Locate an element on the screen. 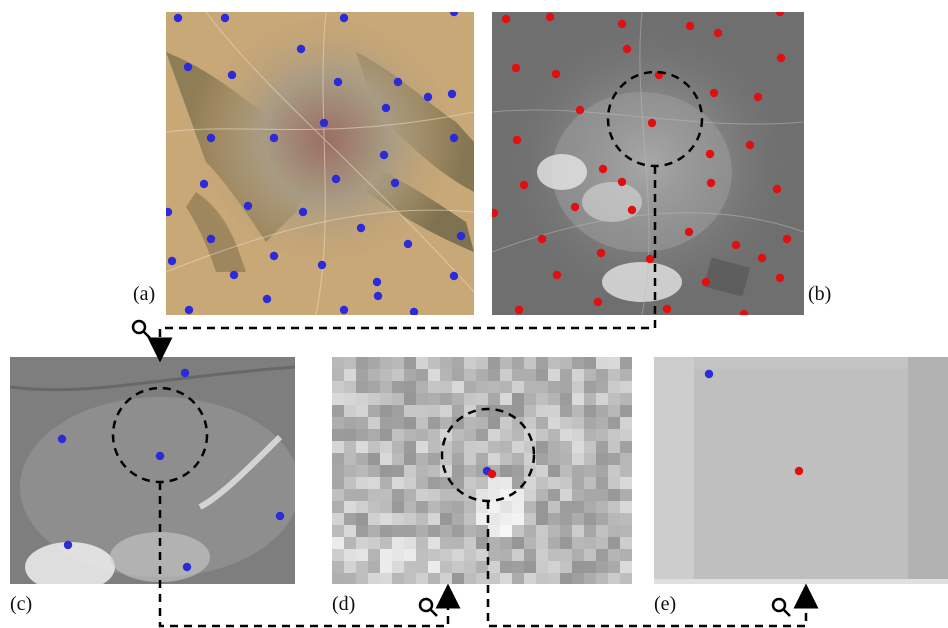 The height and width of the screenshot is (628, 948). panel-e-image is located at coordinates (801, 470).